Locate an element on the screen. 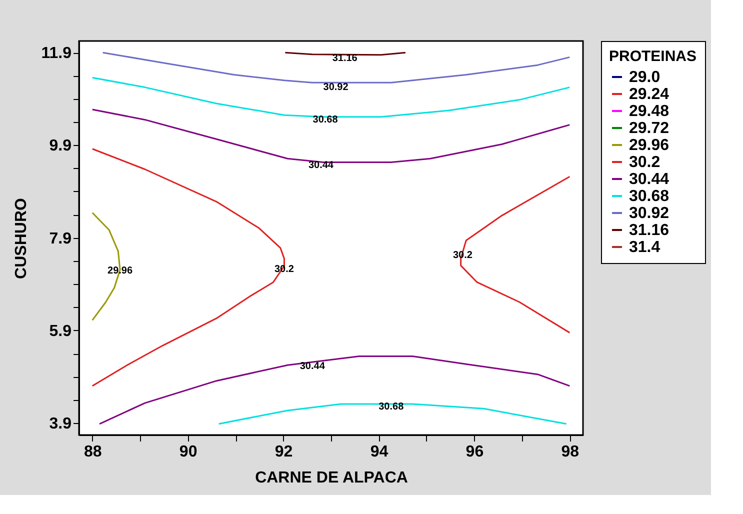 This screenshot has width=743, height=514. legend-label: 31.16 is located at coordinates (649, 230).